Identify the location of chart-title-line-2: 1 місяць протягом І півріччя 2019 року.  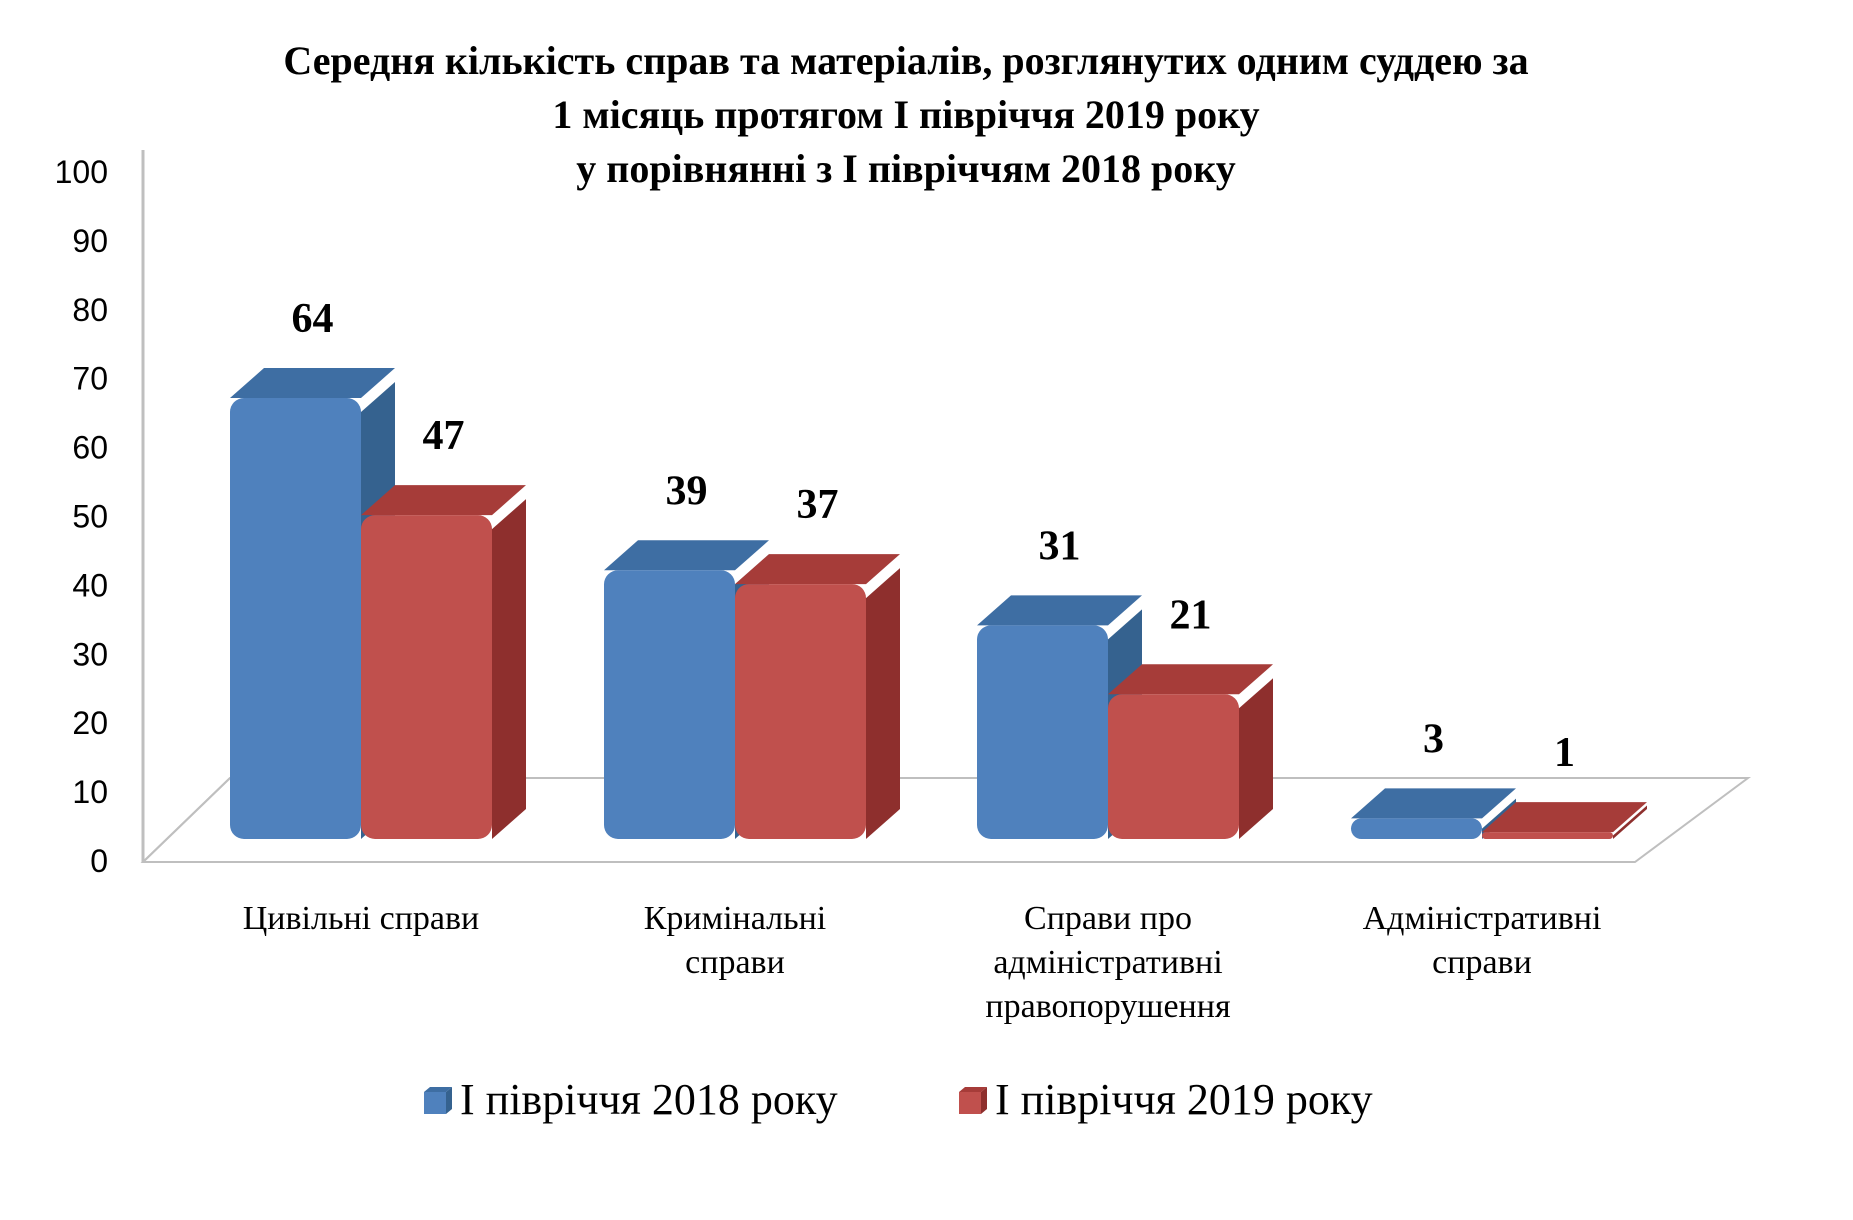
(905, 114).